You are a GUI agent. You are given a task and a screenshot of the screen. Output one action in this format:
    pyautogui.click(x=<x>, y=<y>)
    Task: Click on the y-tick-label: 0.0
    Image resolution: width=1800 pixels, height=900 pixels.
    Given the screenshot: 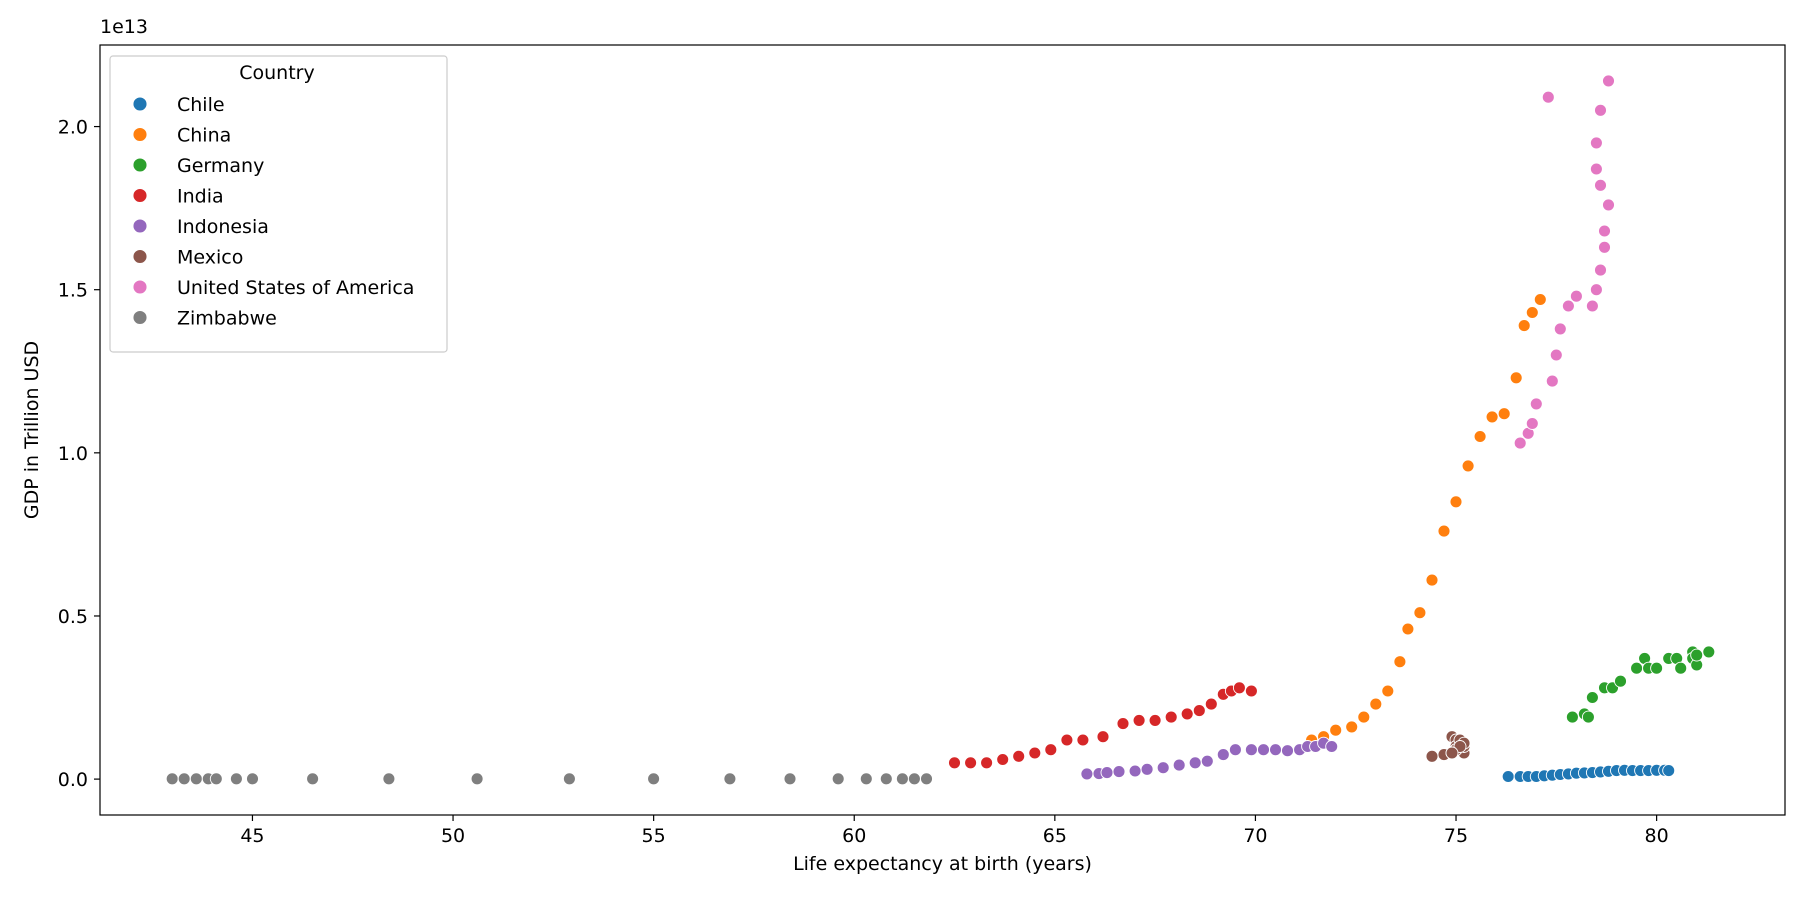 What is the action you would take?
    pyautogui.click(x=73, y=780)
    